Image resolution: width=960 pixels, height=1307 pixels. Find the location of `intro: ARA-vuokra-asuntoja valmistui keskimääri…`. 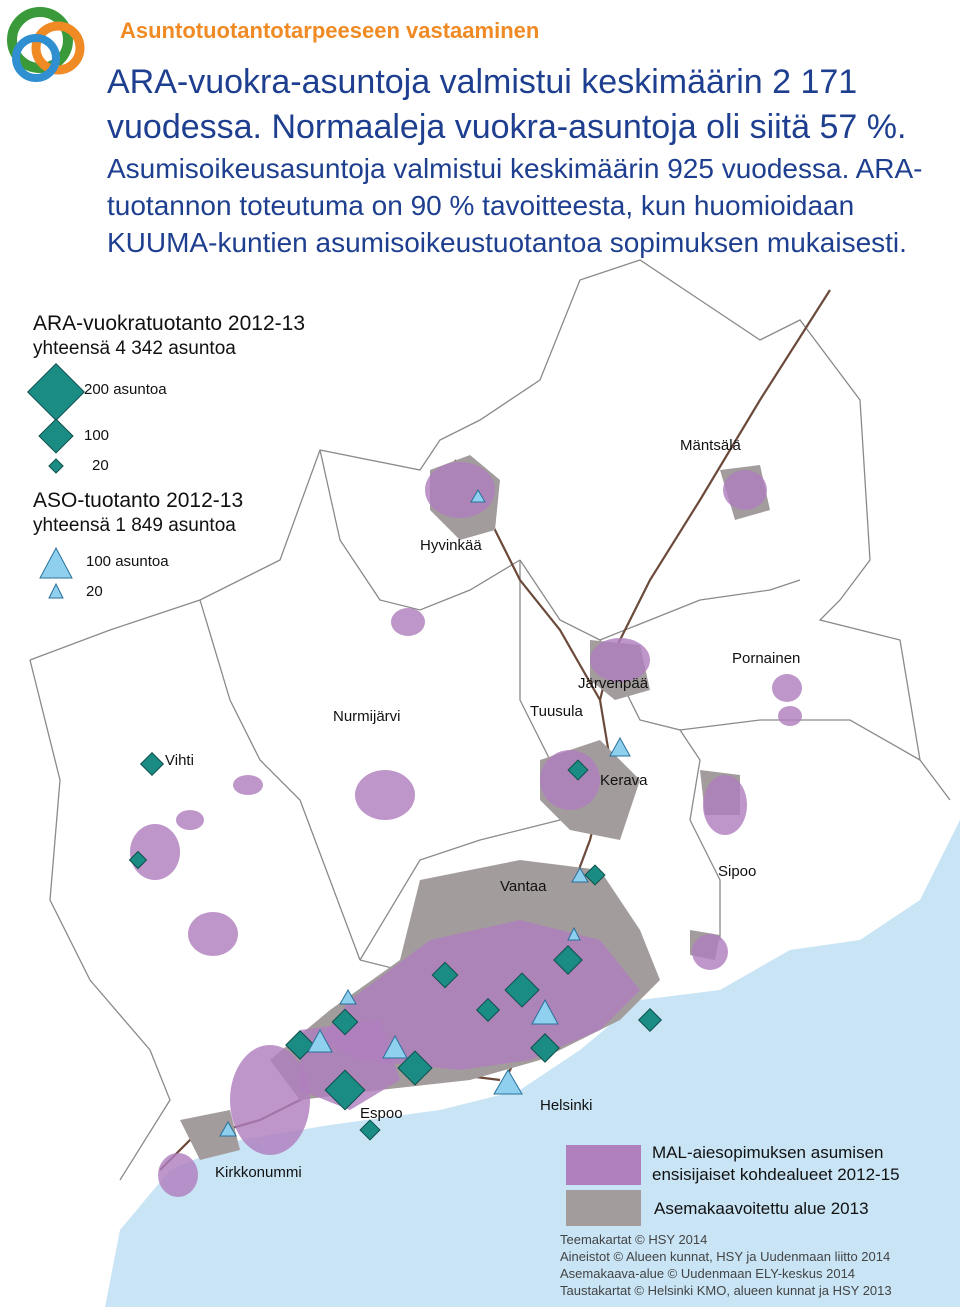

intro: ARA-vuokra-asuntoja valmistui keskimääri… is located at coordinates (527, 160).